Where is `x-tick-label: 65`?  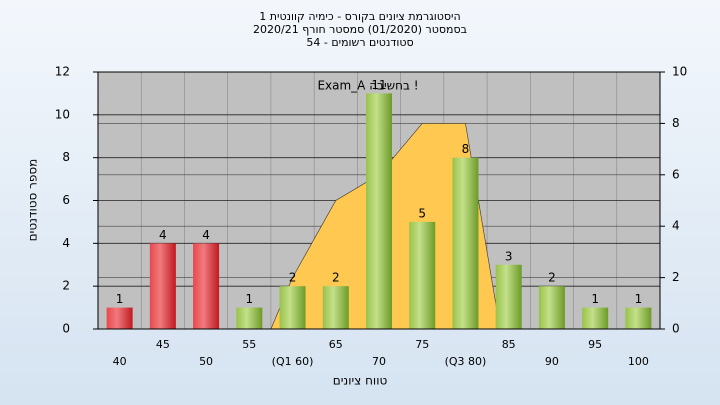
x-tick-label: 65 is located at coordinates (336, 344).